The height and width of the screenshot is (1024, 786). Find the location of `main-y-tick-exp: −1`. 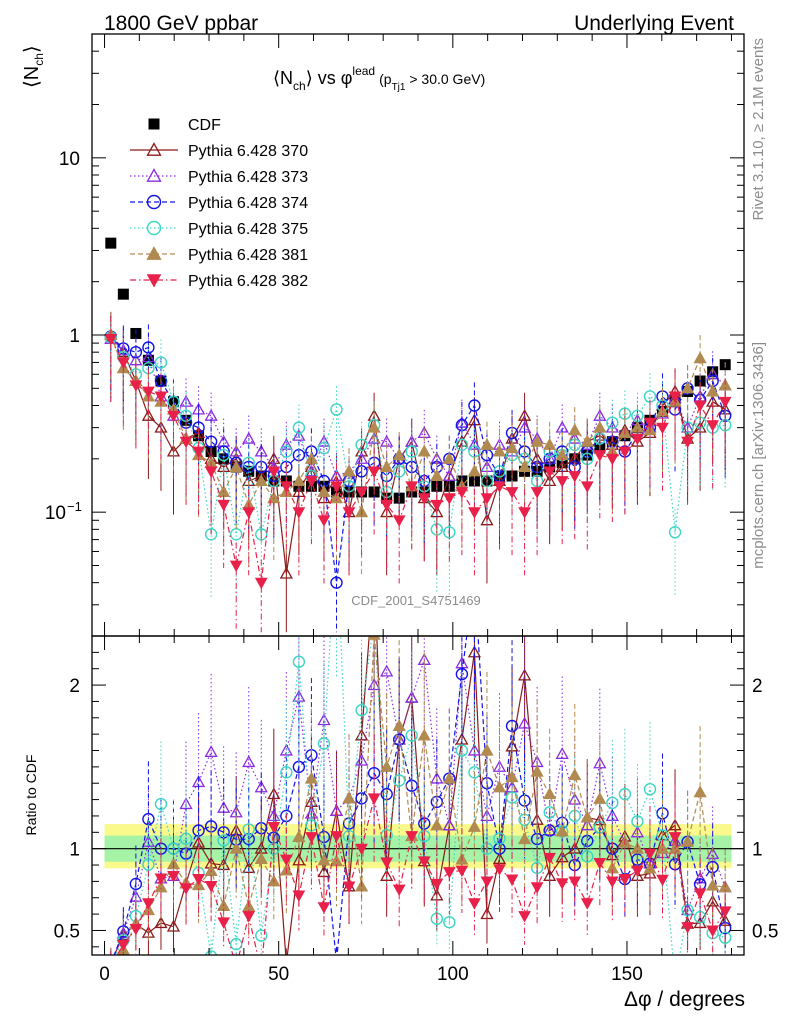

main-y-tick-exp: −1 is located at coordinates (74, 506).